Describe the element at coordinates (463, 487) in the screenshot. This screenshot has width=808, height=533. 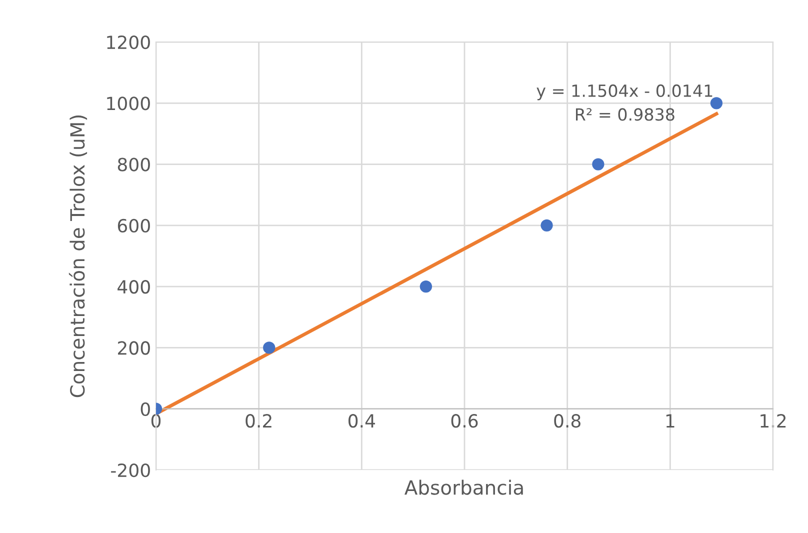
I see `x-axis-title: Absorbancia` at that location.